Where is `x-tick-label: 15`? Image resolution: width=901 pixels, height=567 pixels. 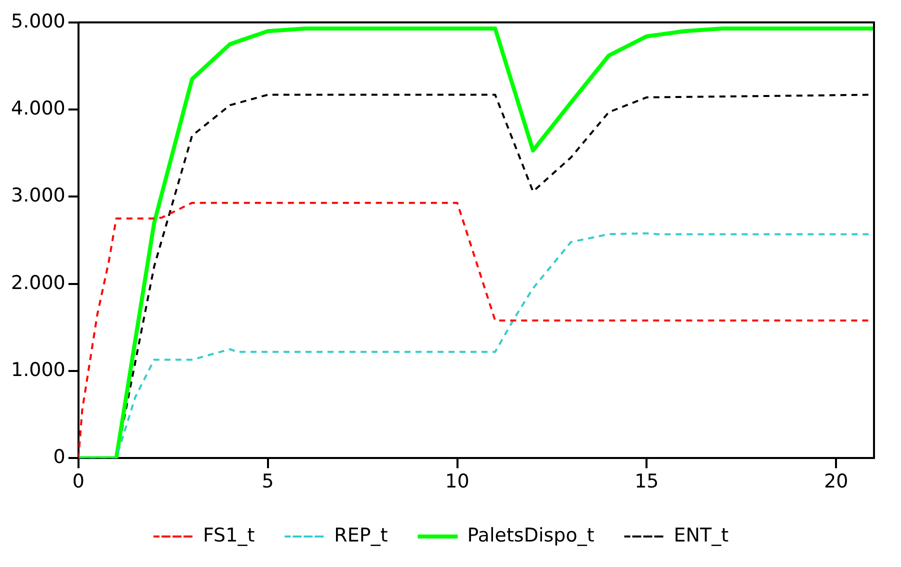
x-tick-label: 15 is located at coordinates (646, 481).